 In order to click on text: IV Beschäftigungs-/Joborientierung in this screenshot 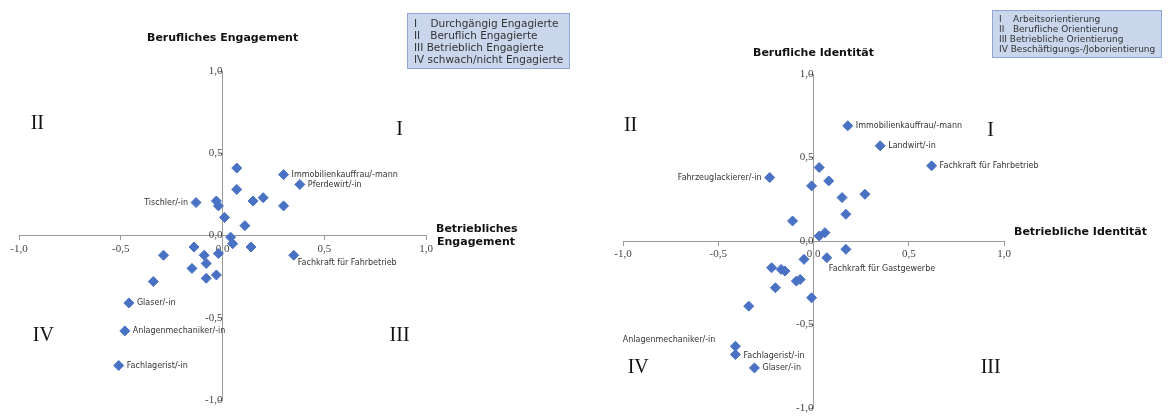, I will do `click(1077, 49)`.